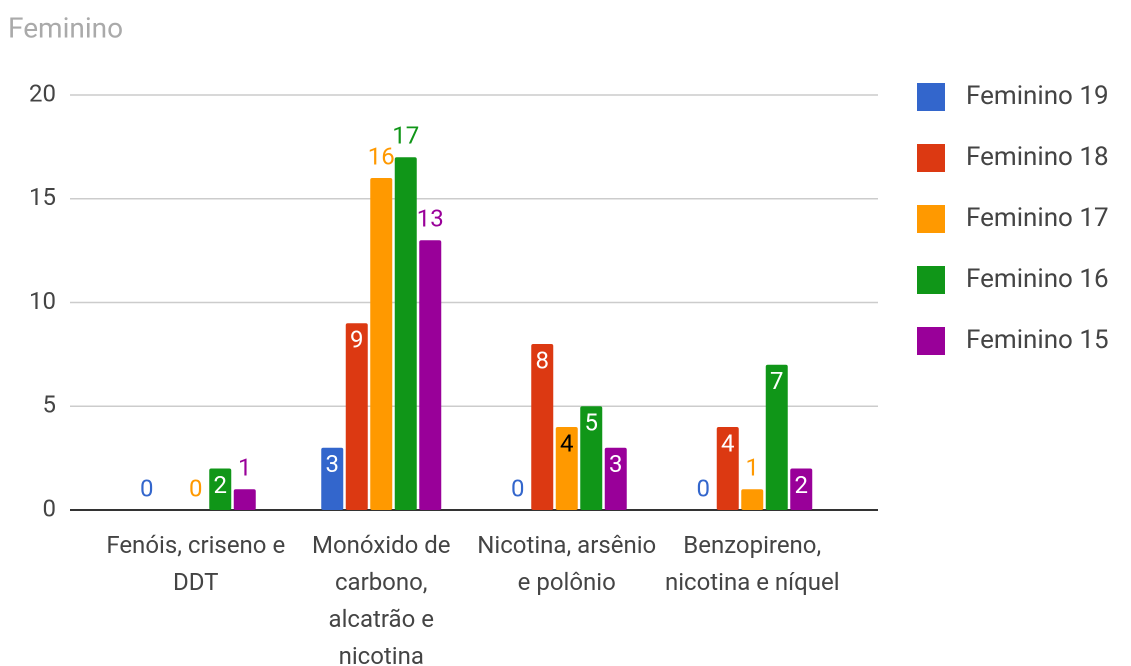 The width and height of the screenshot is (1131, 666). I want to click on x-tick-label: Fenóis, criseno e DDT, so click(196, 563).